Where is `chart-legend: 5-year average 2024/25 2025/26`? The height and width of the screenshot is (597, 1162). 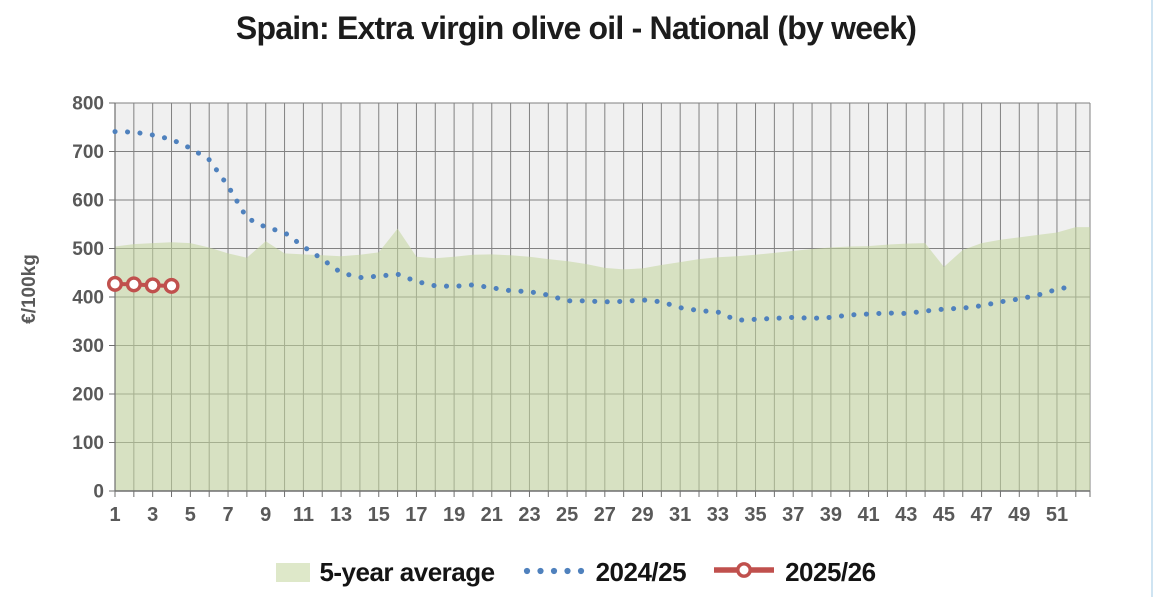 chart-legend: 5-year average 2024/25 2025/26 is located at coordinates (576, 572).